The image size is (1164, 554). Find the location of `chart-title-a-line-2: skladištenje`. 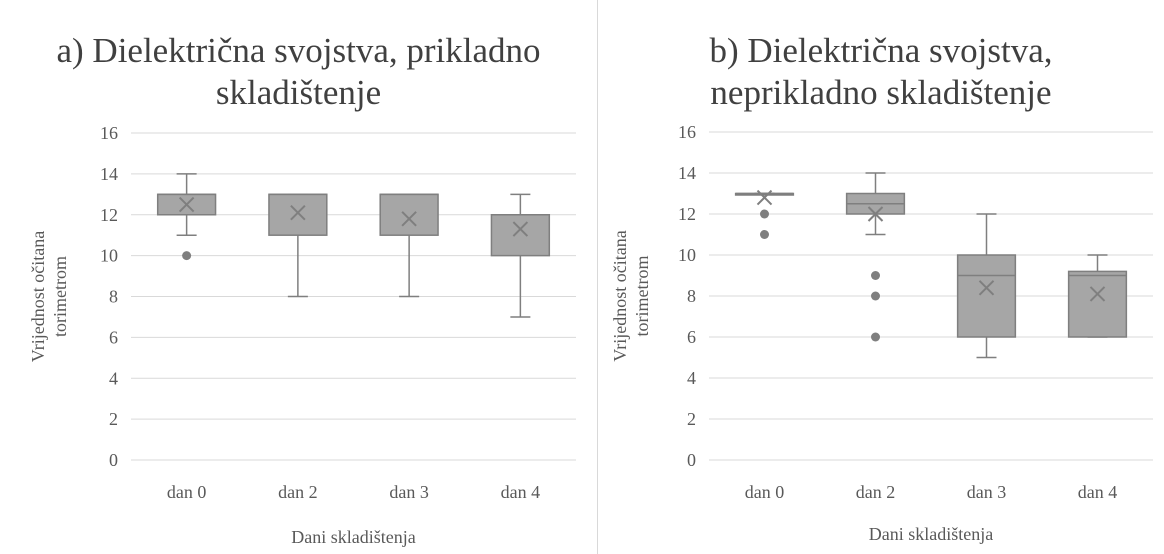

chart-title-a-line-2: skladištenje is located at coordinates (298, 92).